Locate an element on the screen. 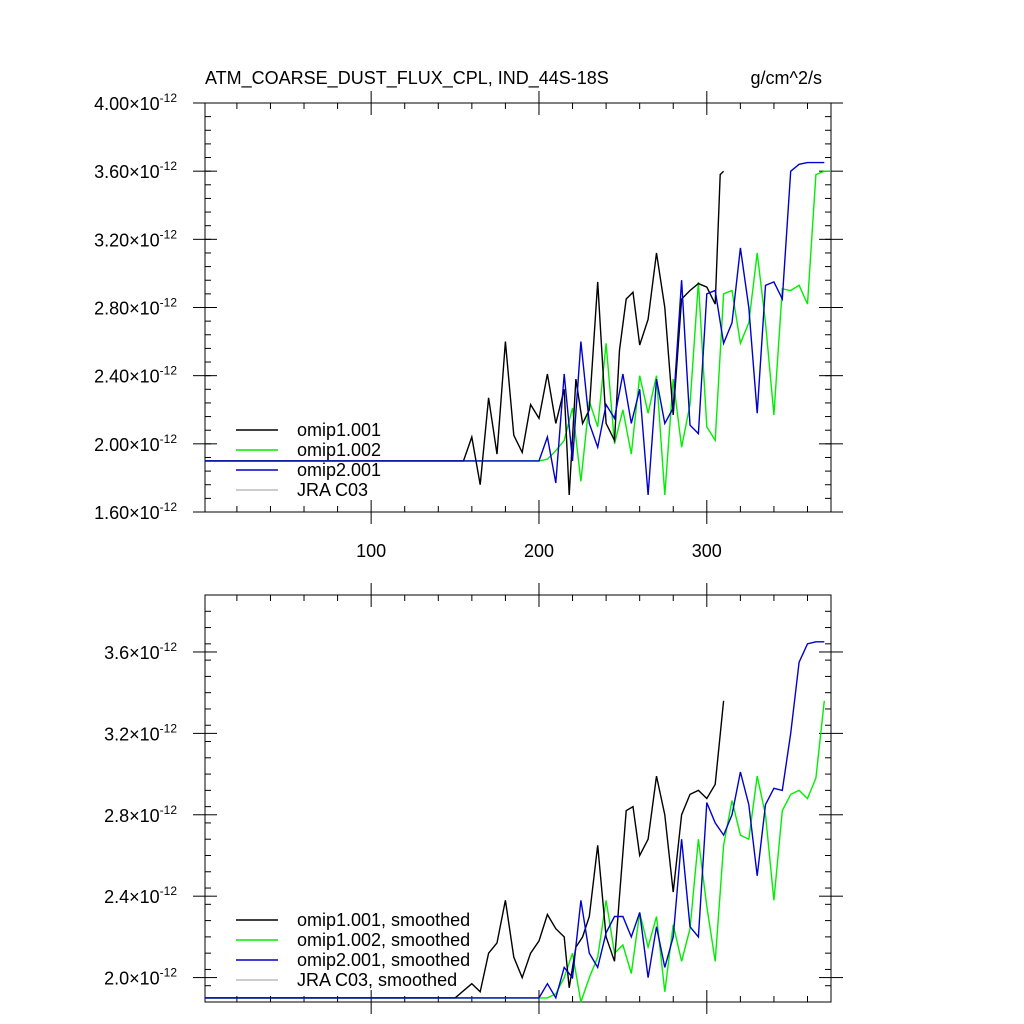 Image resolution: width=1024 pixels, height=1024 pixels. legend-label: omip1.001 is located at coordinates (339, 430).